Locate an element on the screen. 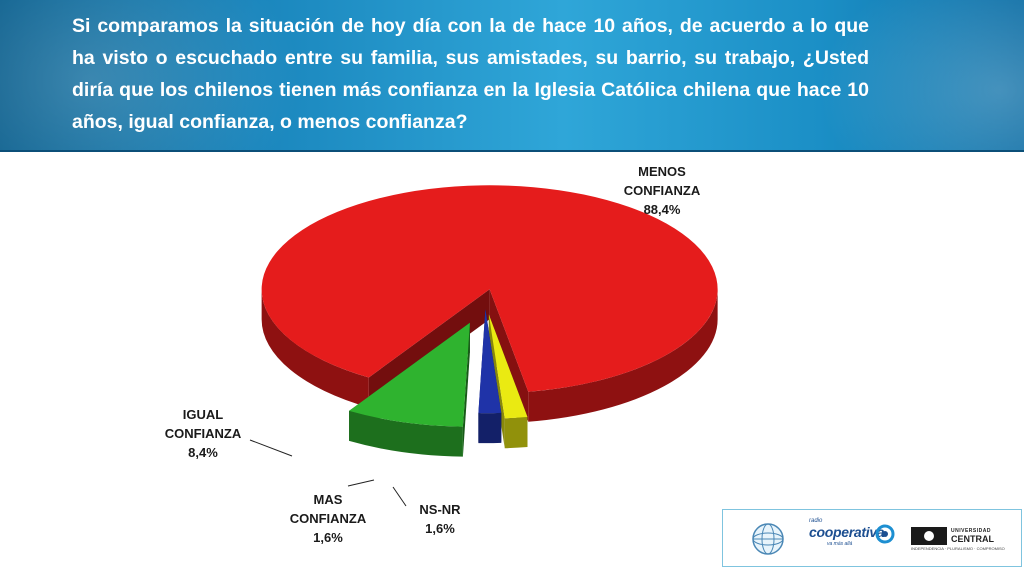 The image size is (1024, 576). label-igual-confianza: IGUAL CONFIANZA 8,4% is located at coordinates (203, 433).